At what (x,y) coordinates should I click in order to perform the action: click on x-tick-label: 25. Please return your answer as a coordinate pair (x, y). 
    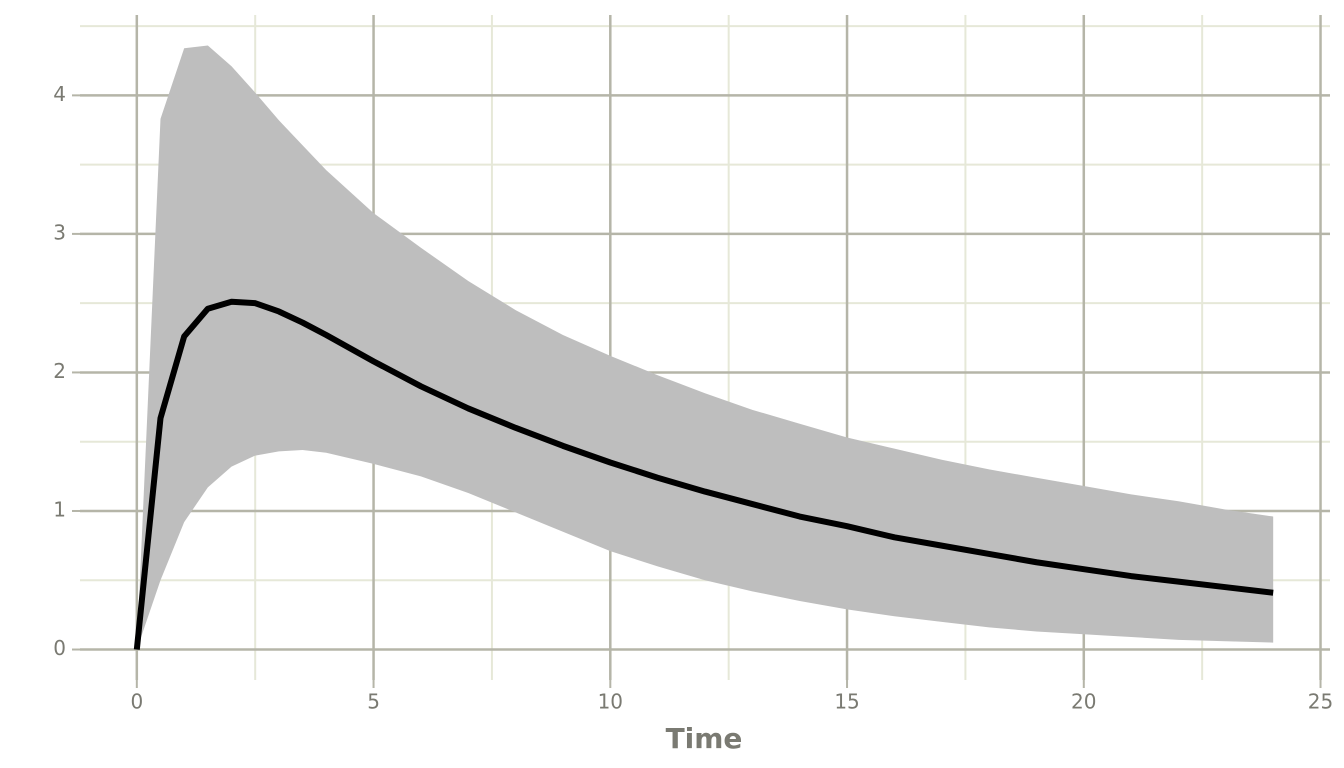
    Looking at the image, I should click on (1320, 702).